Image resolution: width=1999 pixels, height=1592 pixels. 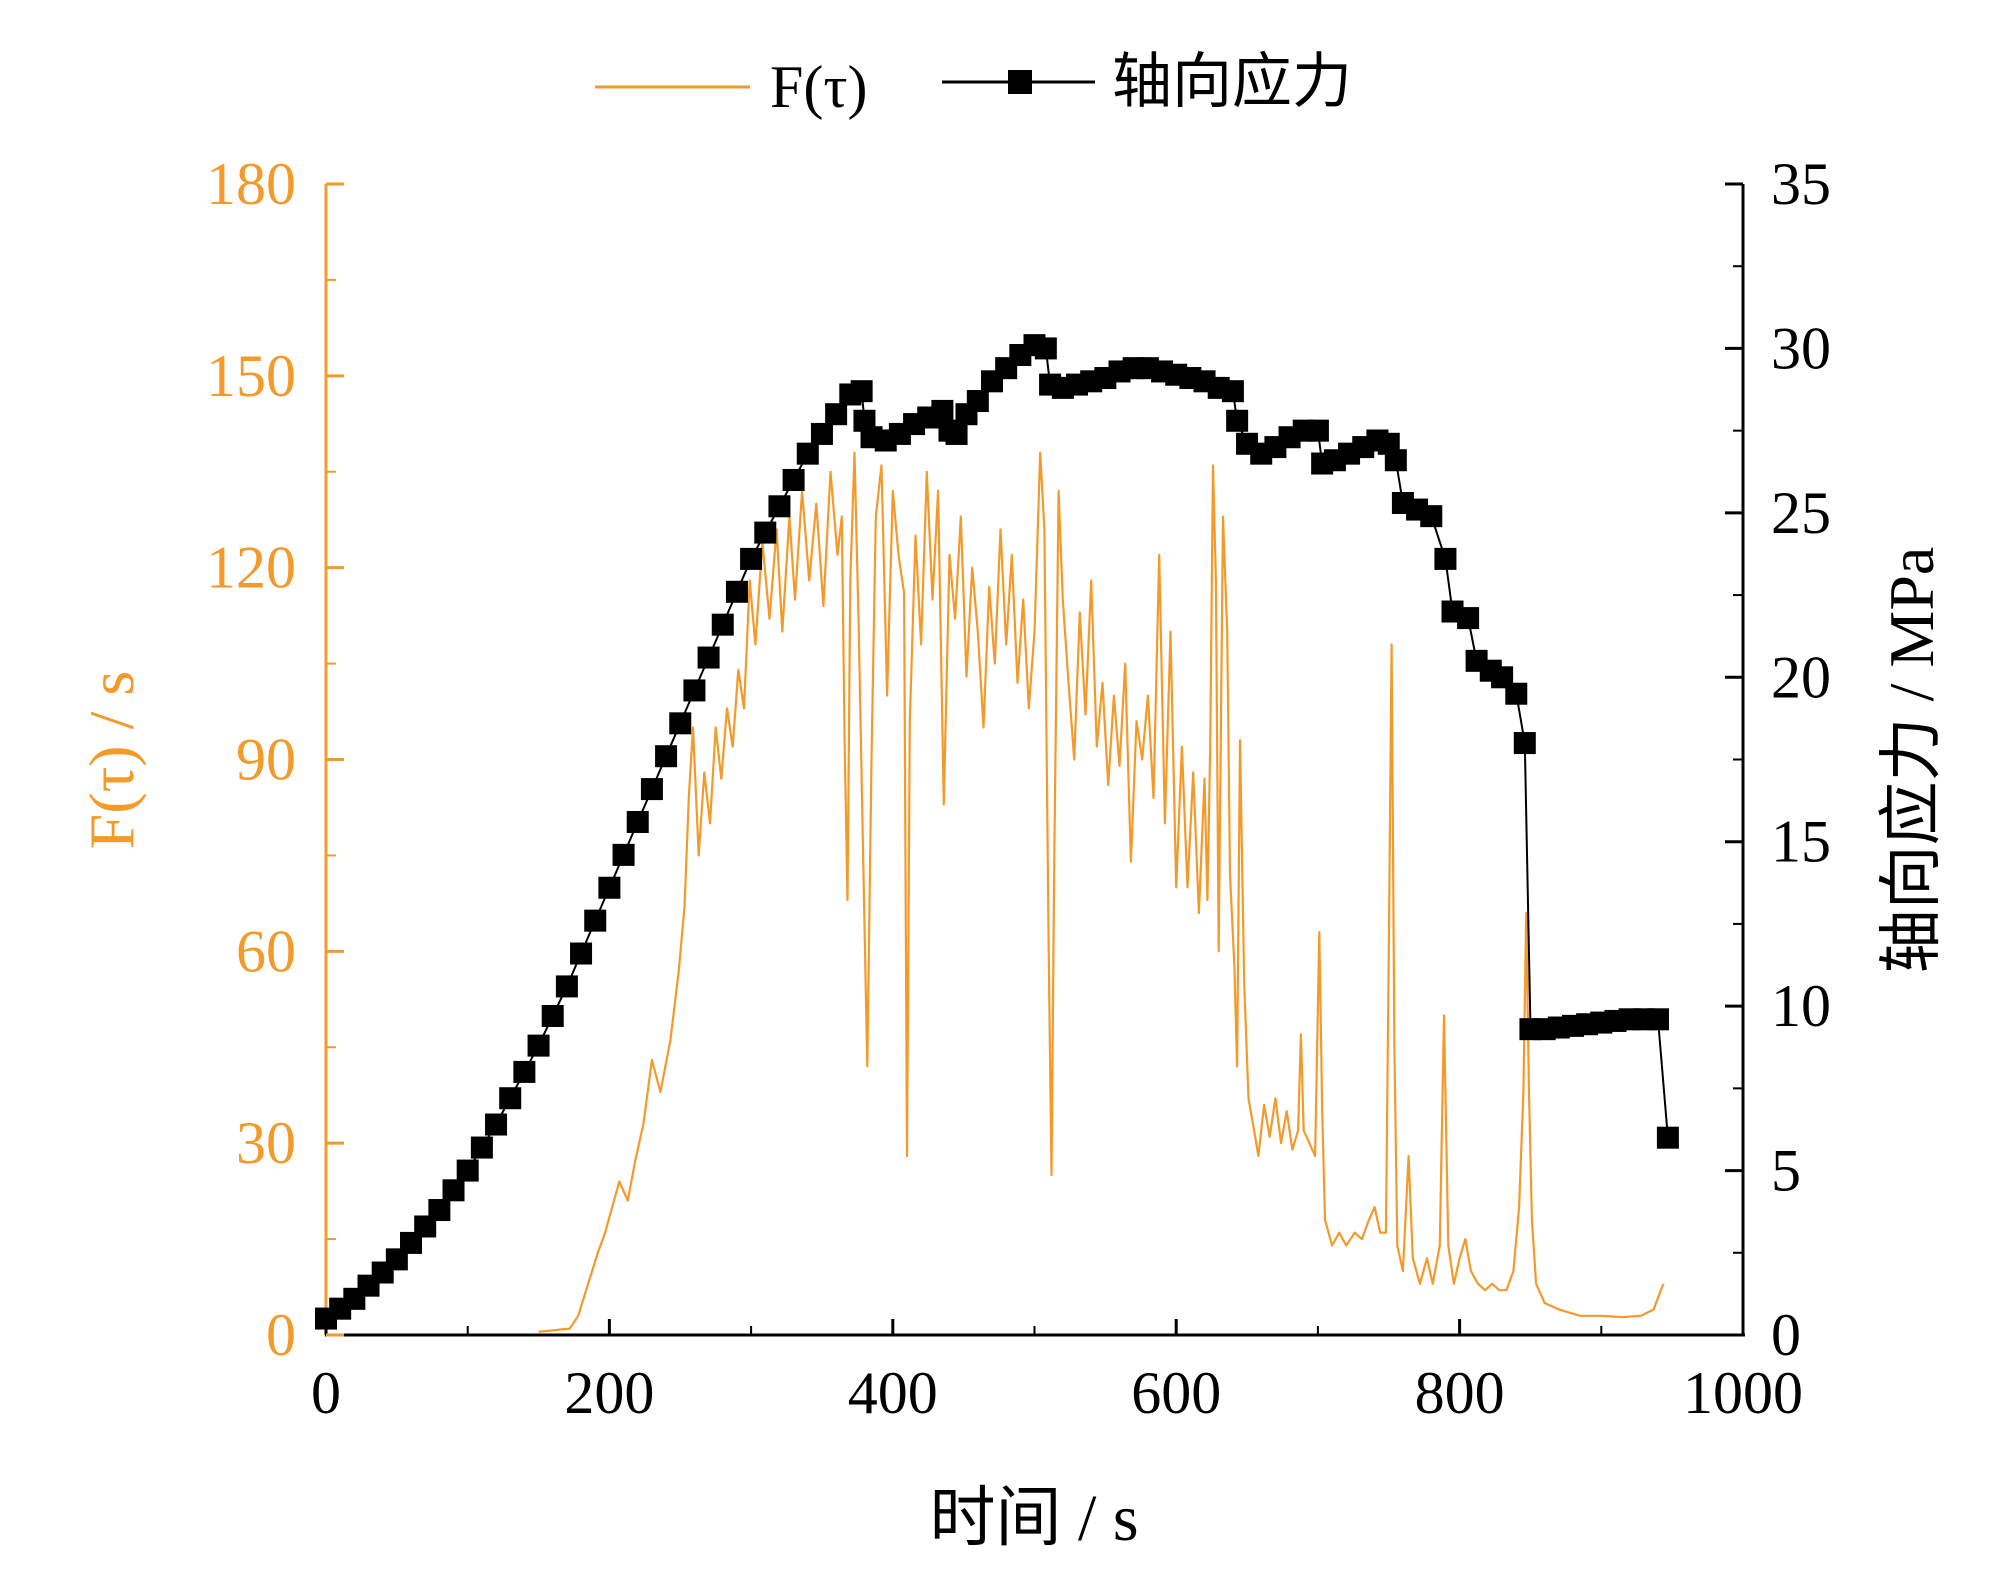 I want to click on right-tick-label: 30, so click(x=1801, y=348).